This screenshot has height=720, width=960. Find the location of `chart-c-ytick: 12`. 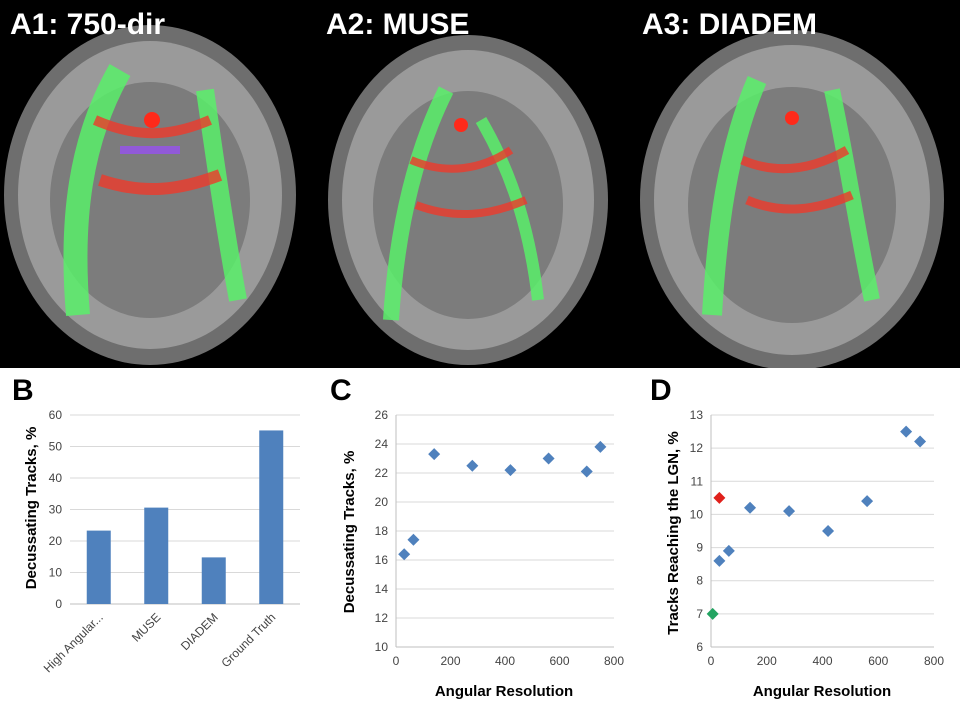

chart-c-ytick: 12 is located at coordinates (382, 618).